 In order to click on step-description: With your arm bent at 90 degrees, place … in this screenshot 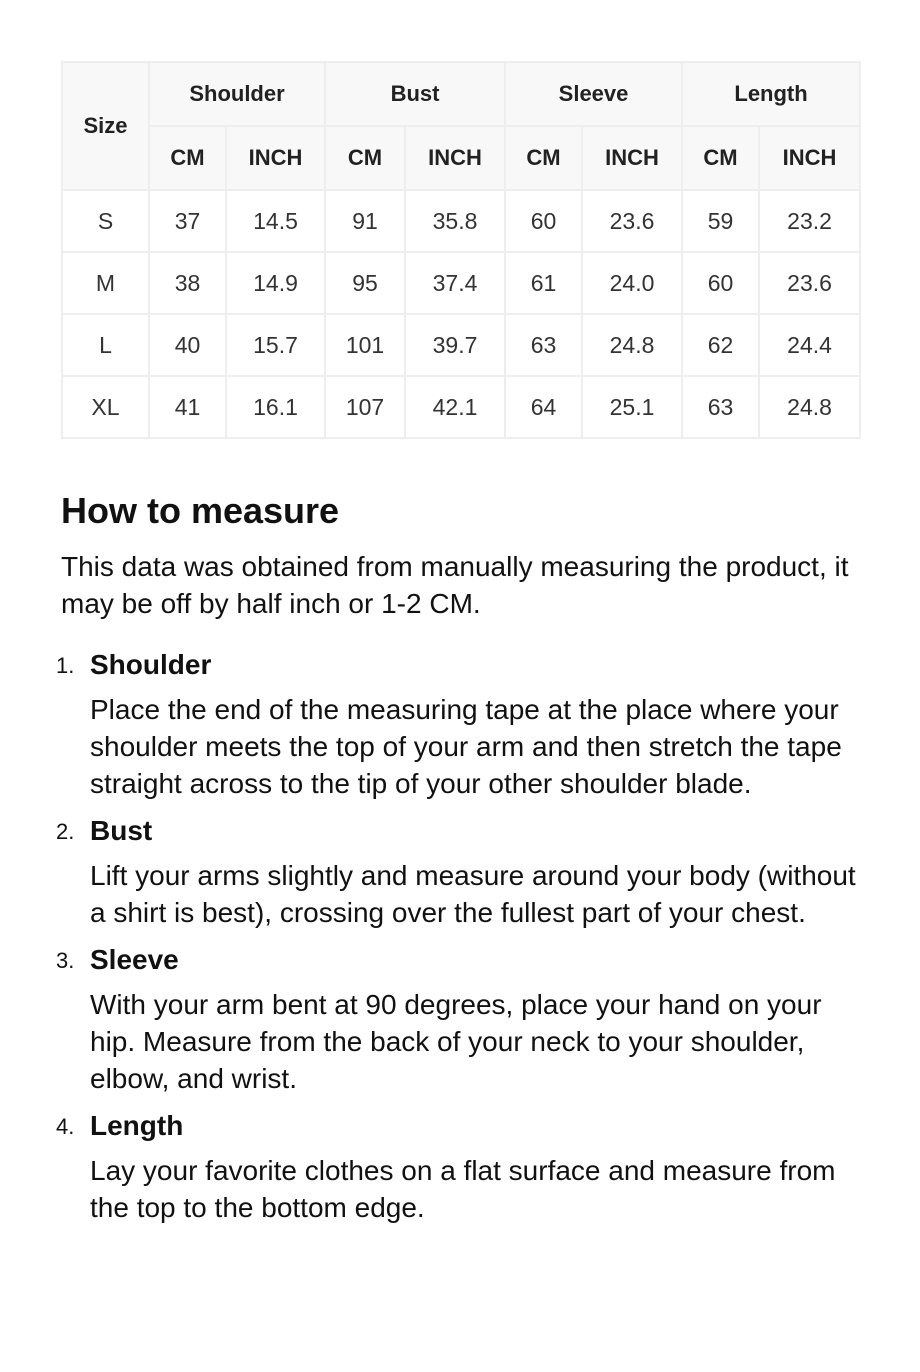, I will do `click(456, 1041)`.